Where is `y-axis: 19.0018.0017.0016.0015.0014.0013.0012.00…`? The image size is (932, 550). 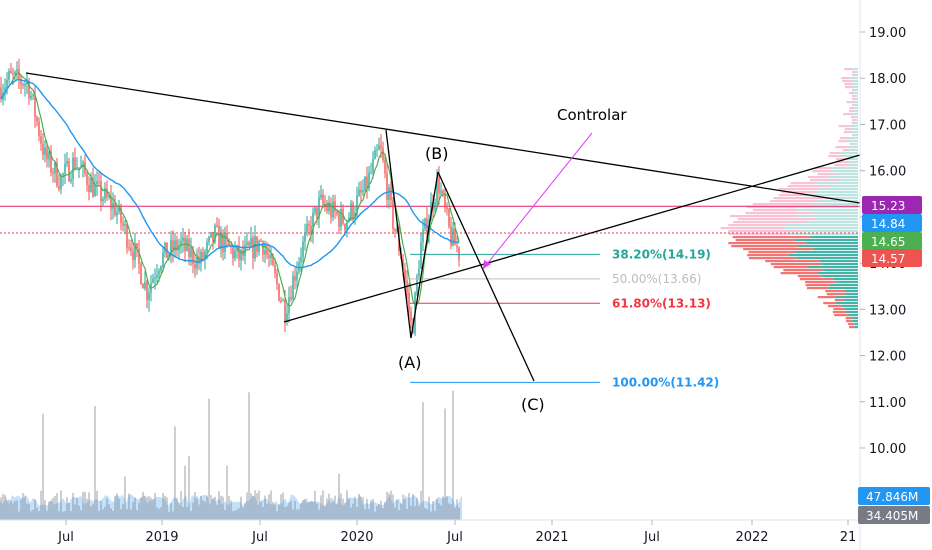 y-axis: 19.0018.0017.0016.0015.0014.0013.0012.00… is located at coordinates (883, 241).